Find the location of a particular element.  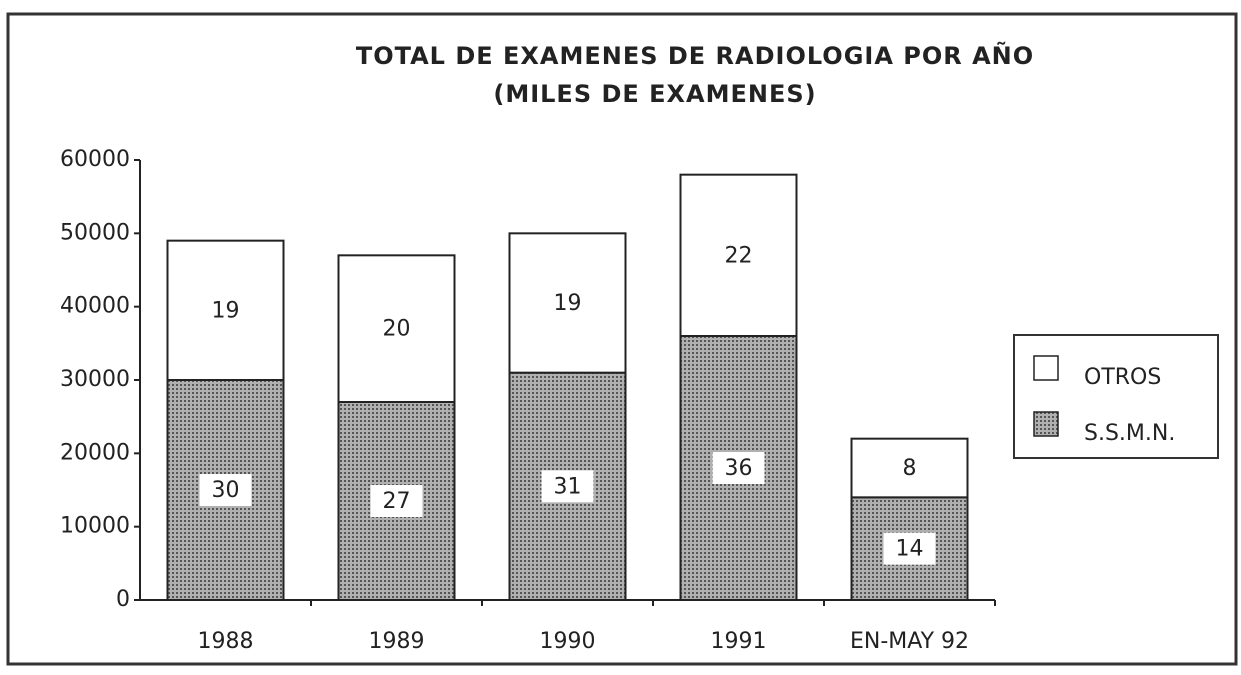

y-tick-label: 0 is located at coordinates (123, 599).